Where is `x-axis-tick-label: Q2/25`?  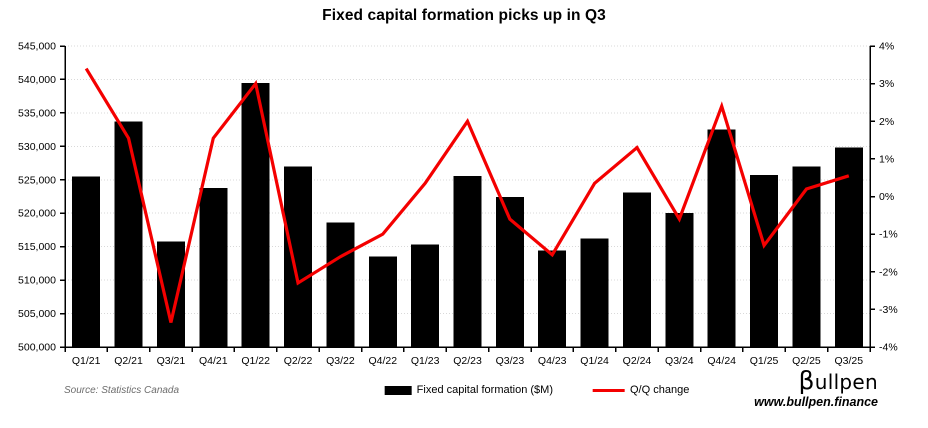
x-axis-tick-label: Q2/25 is located at coordinates (806, 361).